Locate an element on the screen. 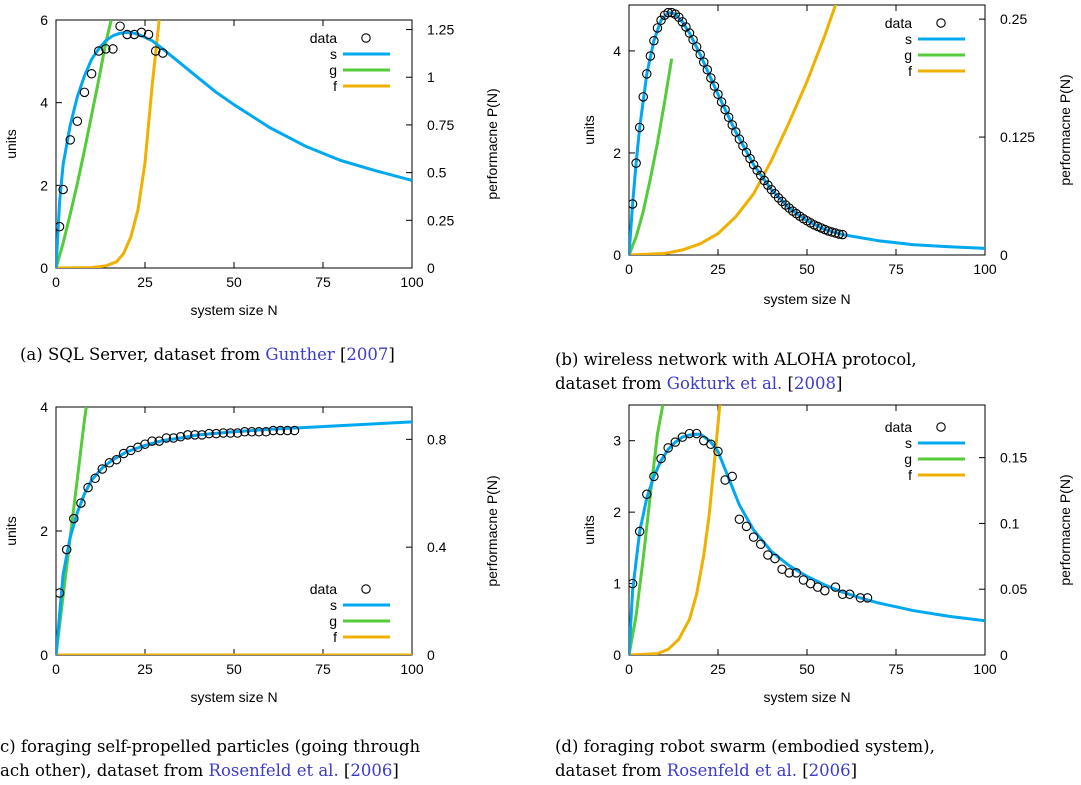 Image resolution: width=1081 pixels, height=785 pixels. y2-tick-label: 0.5 is located at coordinates (437, 173).